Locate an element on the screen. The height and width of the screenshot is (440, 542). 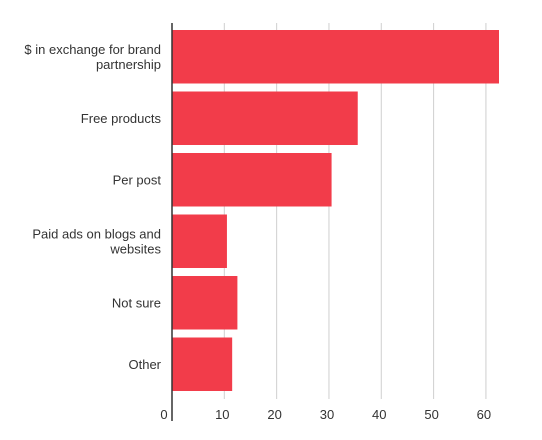
category-label-4: Paid ads on blogs and websites is located at coordinates (96, 241).